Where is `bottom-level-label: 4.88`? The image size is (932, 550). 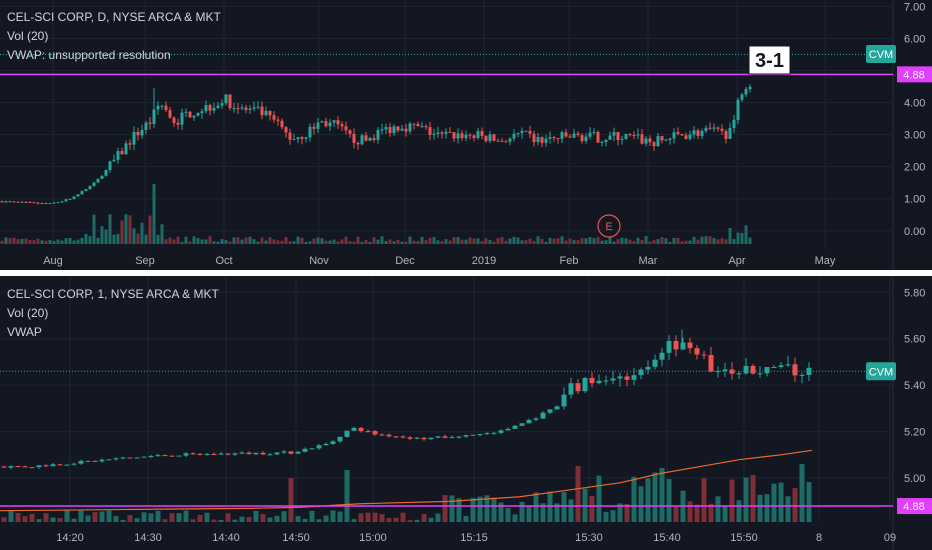
bottom-level-label: 4.88 is located at coordinates (913, 507).